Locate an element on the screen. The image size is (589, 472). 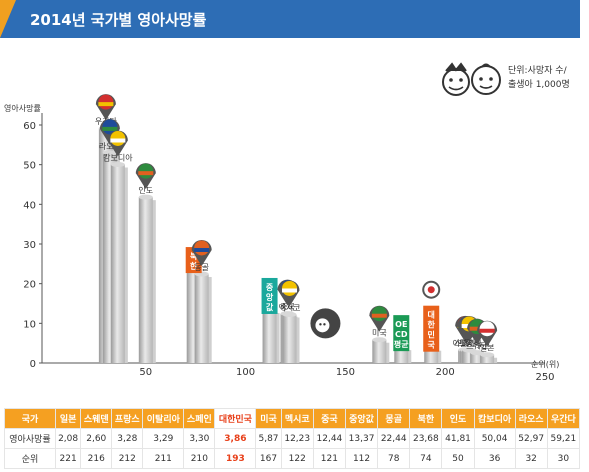
table-header-cell: 프랑스 is located at coordinates (127, 418).